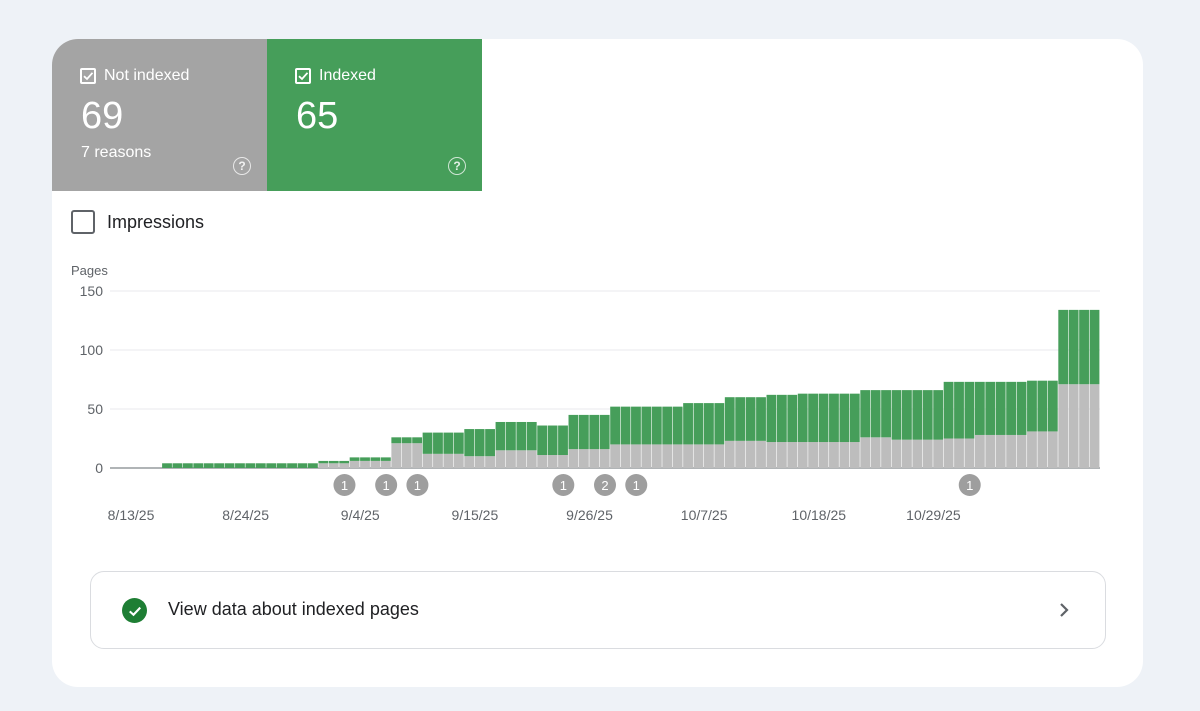 This screenshot has height=711, width=1200. What do you see at coordinates (83, 222) in the screenshot?
I see `checkbox-empty-icon` at bounding box center [83, 222].